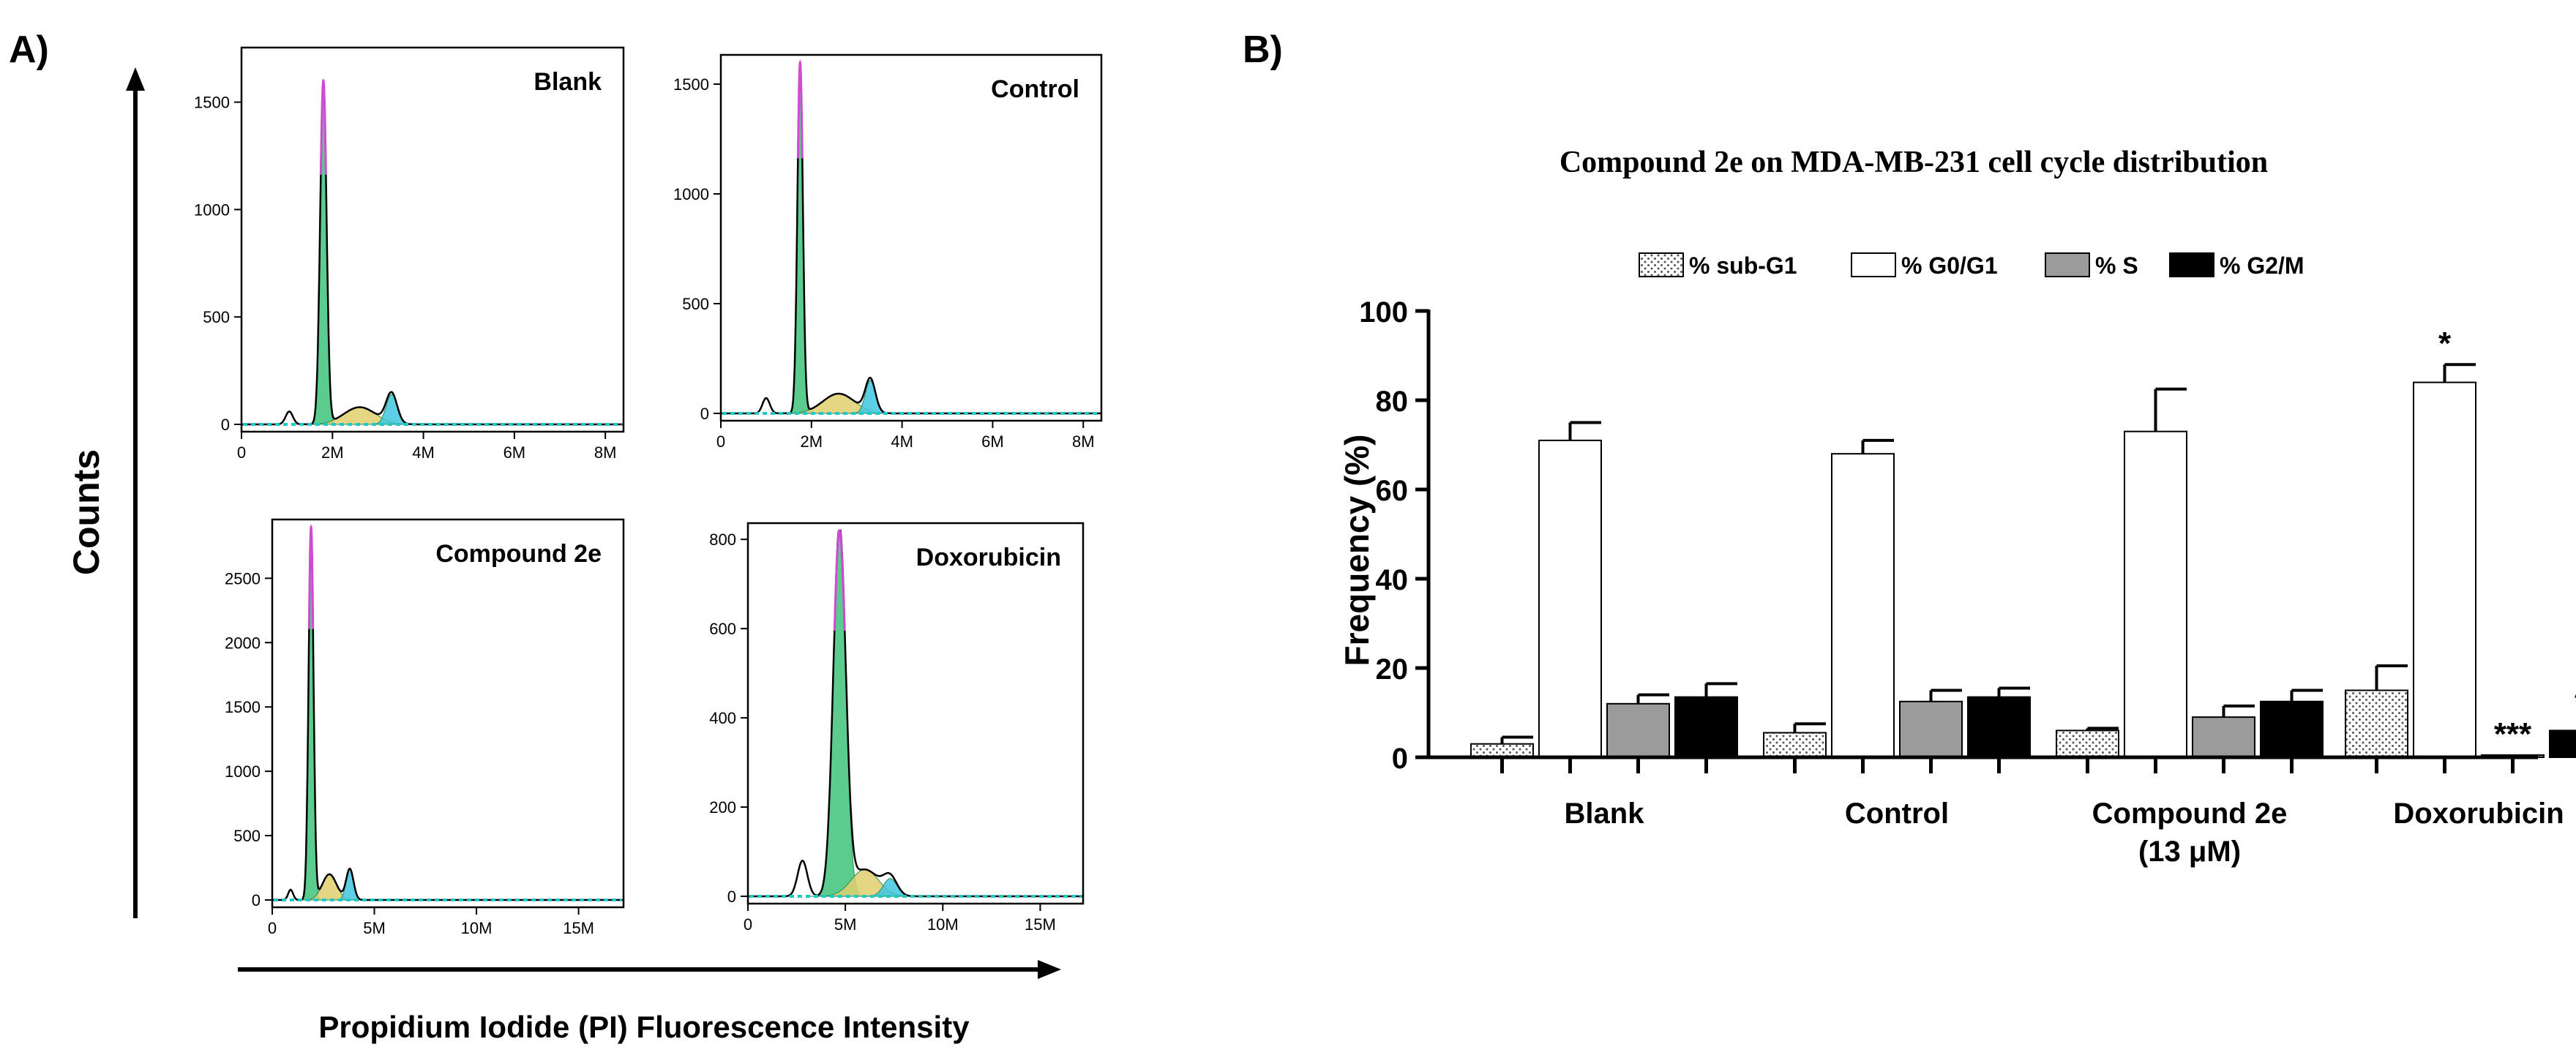 Image resolution: width=2576 pixels, height=1058 pixels. Describe the element at coordinates (29, 50) in the screenshot. I see `panel-a-label: A)` at that location.